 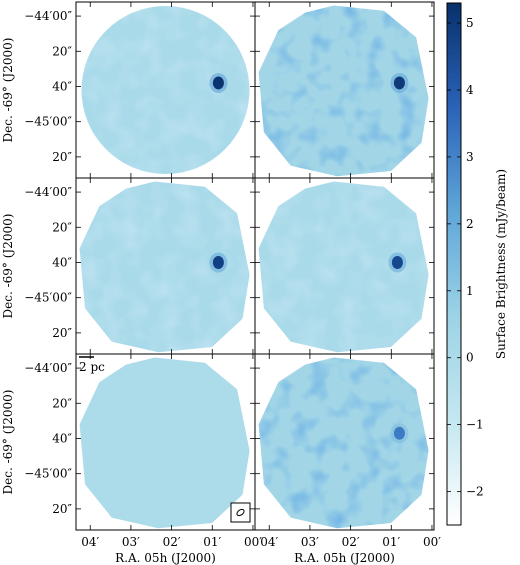 I want to click on panel-top-right, so click(x=344, y=90).